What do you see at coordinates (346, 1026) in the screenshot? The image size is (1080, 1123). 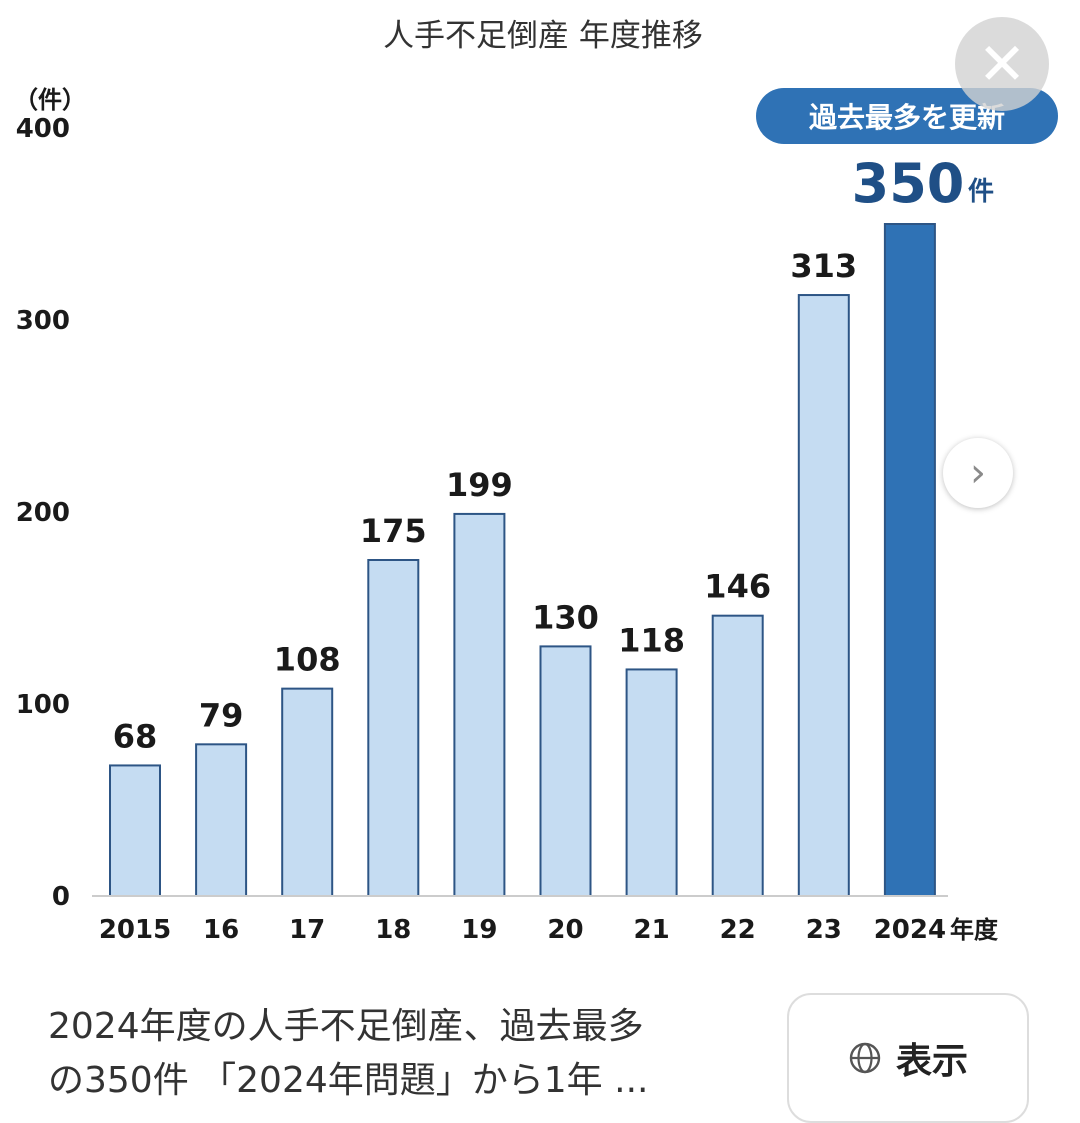 I see `caption-line-1: 2024年度の人手不足倒産、過去最多` at bounding box center [346, 1026].